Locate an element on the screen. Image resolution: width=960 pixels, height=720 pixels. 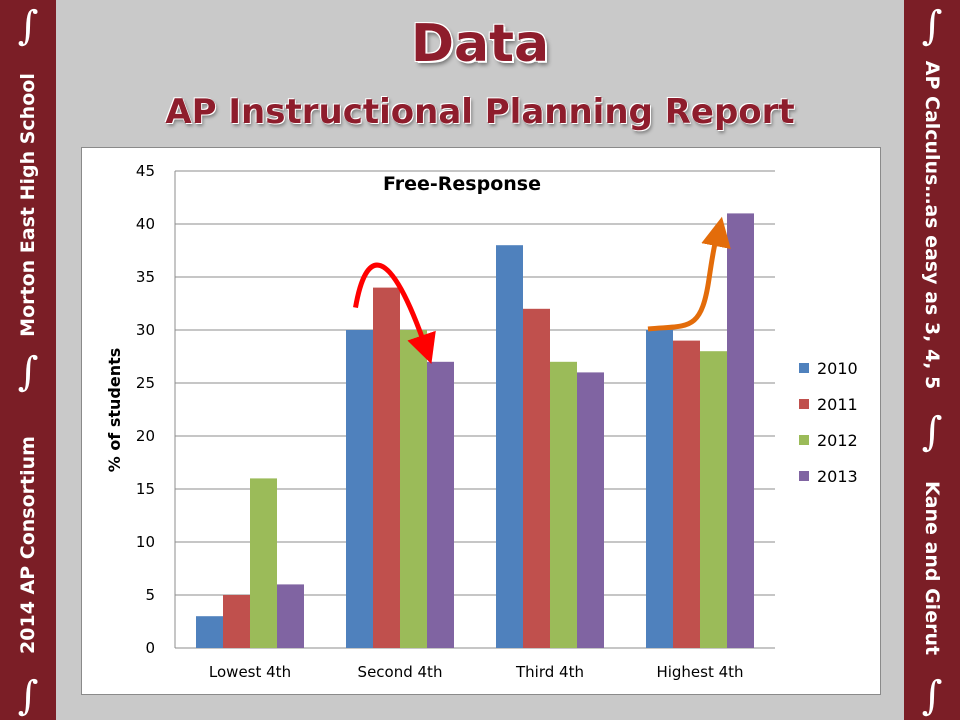
bar-2013-second-4th is located at coordinates (440, 504).